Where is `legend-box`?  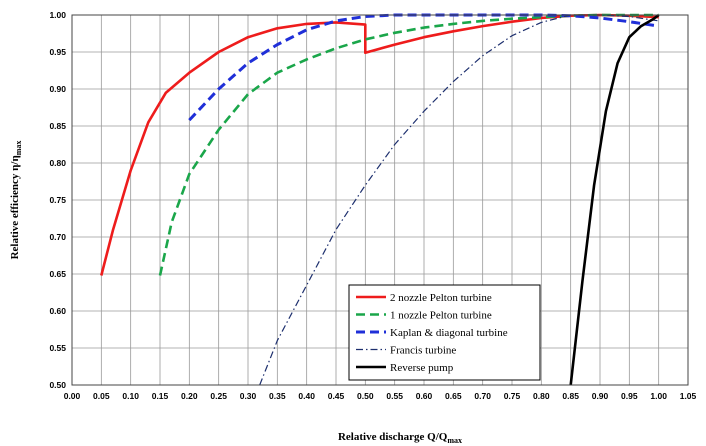
legend-box is located at coordinates (444, 332).